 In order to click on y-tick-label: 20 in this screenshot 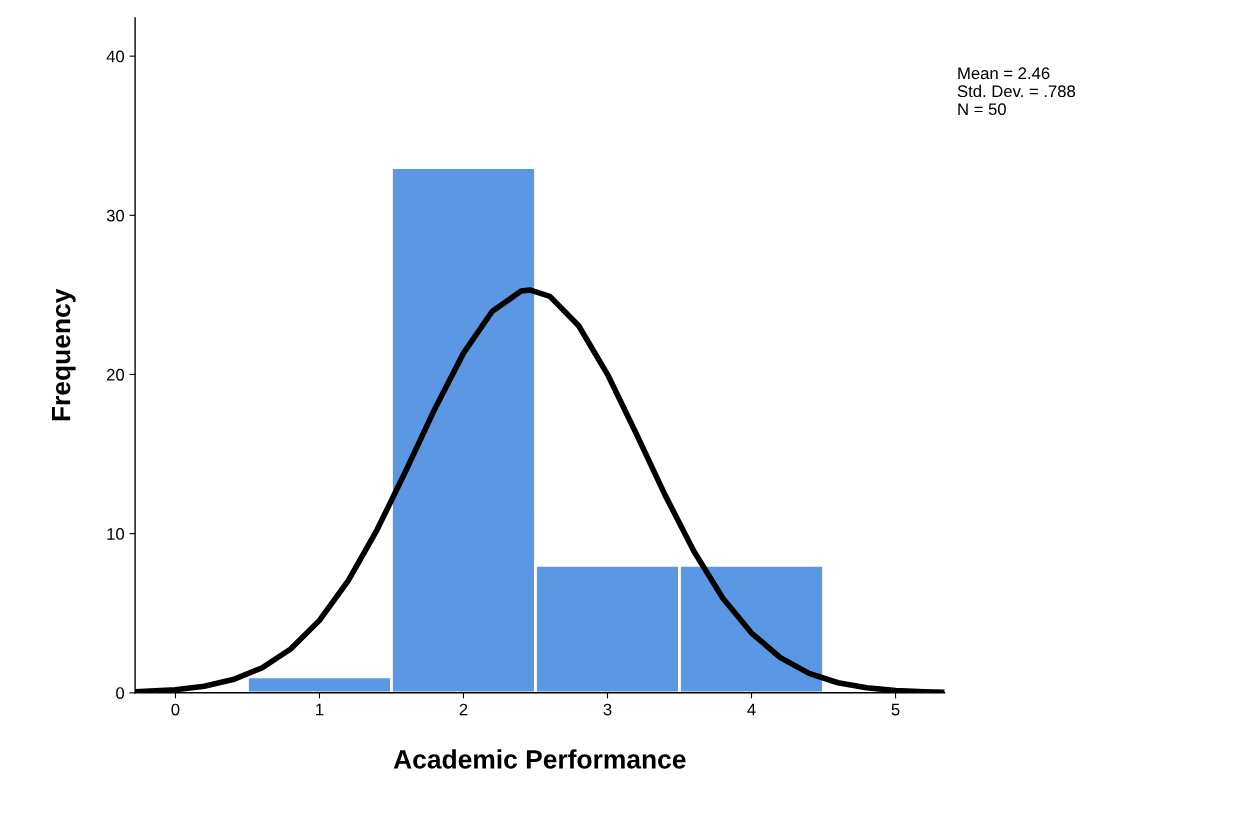, I will do `click(115, 374)`.